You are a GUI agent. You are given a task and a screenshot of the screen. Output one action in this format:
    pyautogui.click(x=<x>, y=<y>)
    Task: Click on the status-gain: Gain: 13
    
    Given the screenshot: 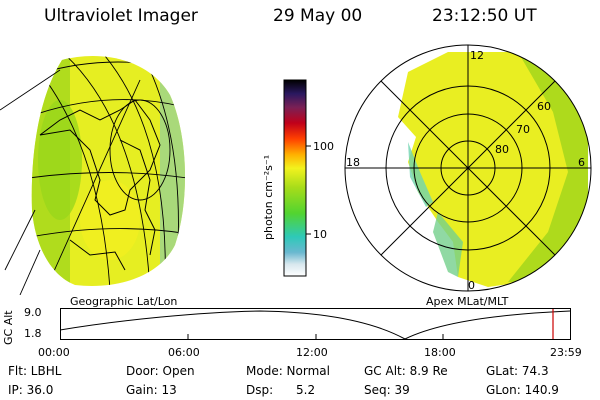 What is the action you would take?
    pyautogui.click(x=151, y=390)
    